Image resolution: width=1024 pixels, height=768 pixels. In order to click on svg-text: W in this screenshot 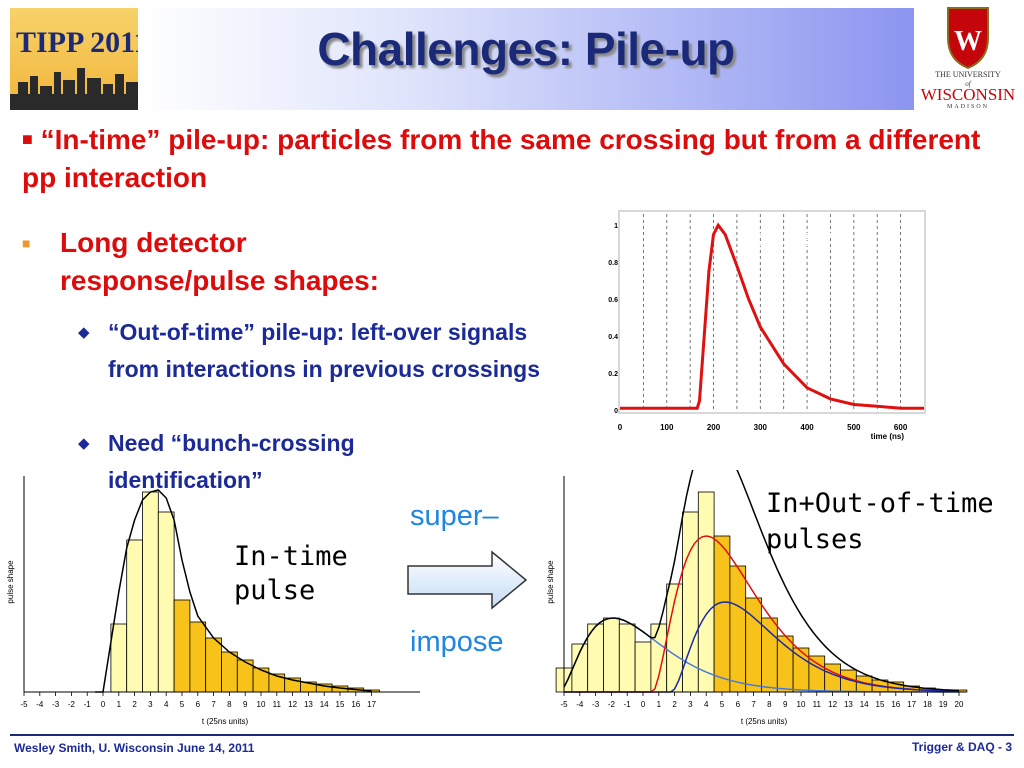, I will do `click(968, 41)`.